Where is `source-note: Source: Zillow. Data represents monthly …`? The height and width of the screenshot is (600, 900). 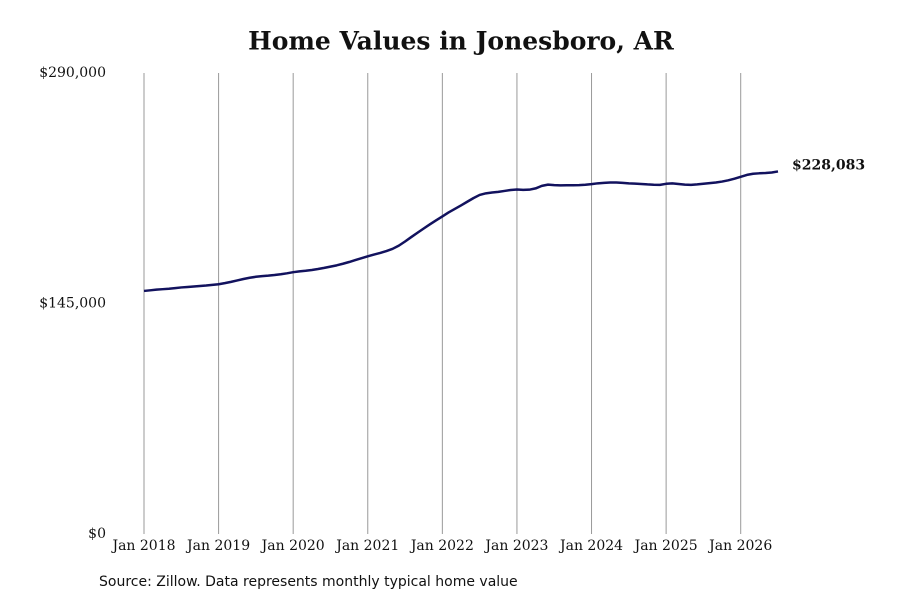 source-note: Source: Zillow. Data represents monthly … is located at coordinates (308, 582).